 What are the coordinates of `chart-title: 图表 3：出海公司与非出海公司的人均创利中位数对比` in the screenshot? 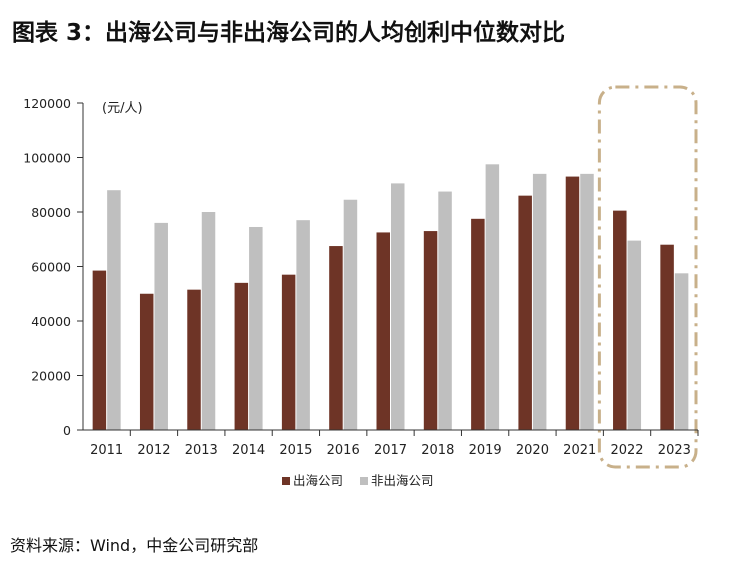 It's located at (289, 33).